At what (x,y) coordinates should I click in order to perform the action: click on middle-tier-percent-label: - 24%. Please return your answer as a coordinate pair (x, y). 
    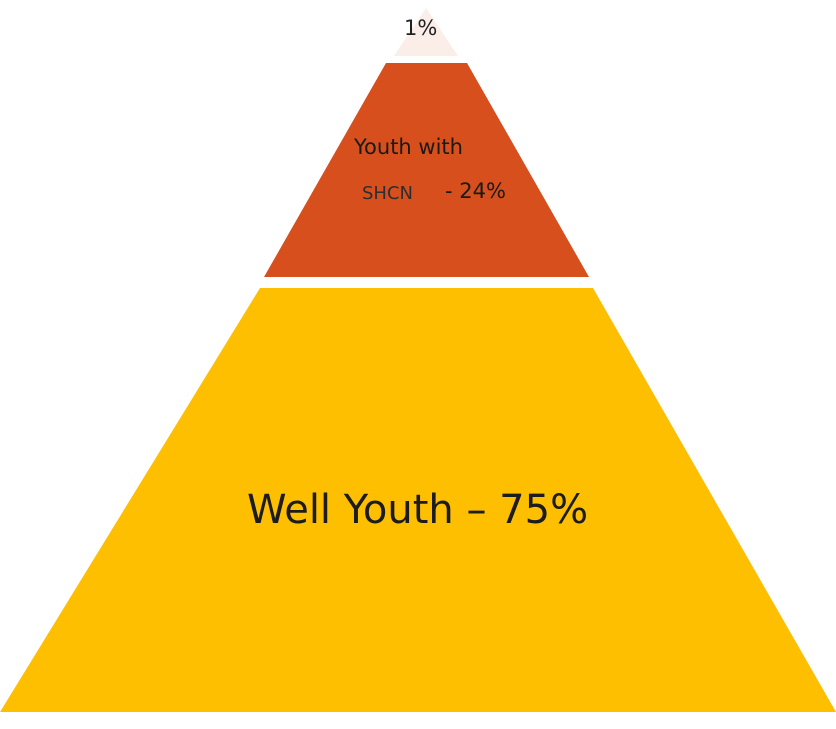
    Looking at the image, I should click on (475, 191).